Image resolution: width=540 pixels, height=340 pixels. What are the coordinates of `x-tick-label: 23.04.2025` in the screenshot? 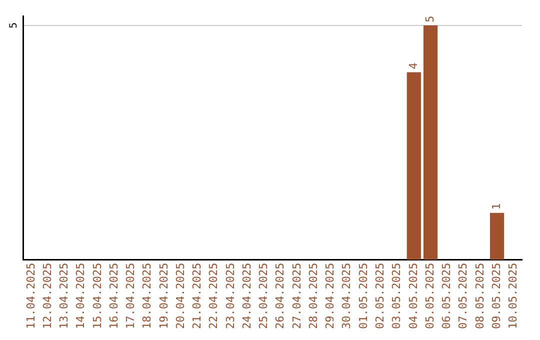 It's located at (230, 296).